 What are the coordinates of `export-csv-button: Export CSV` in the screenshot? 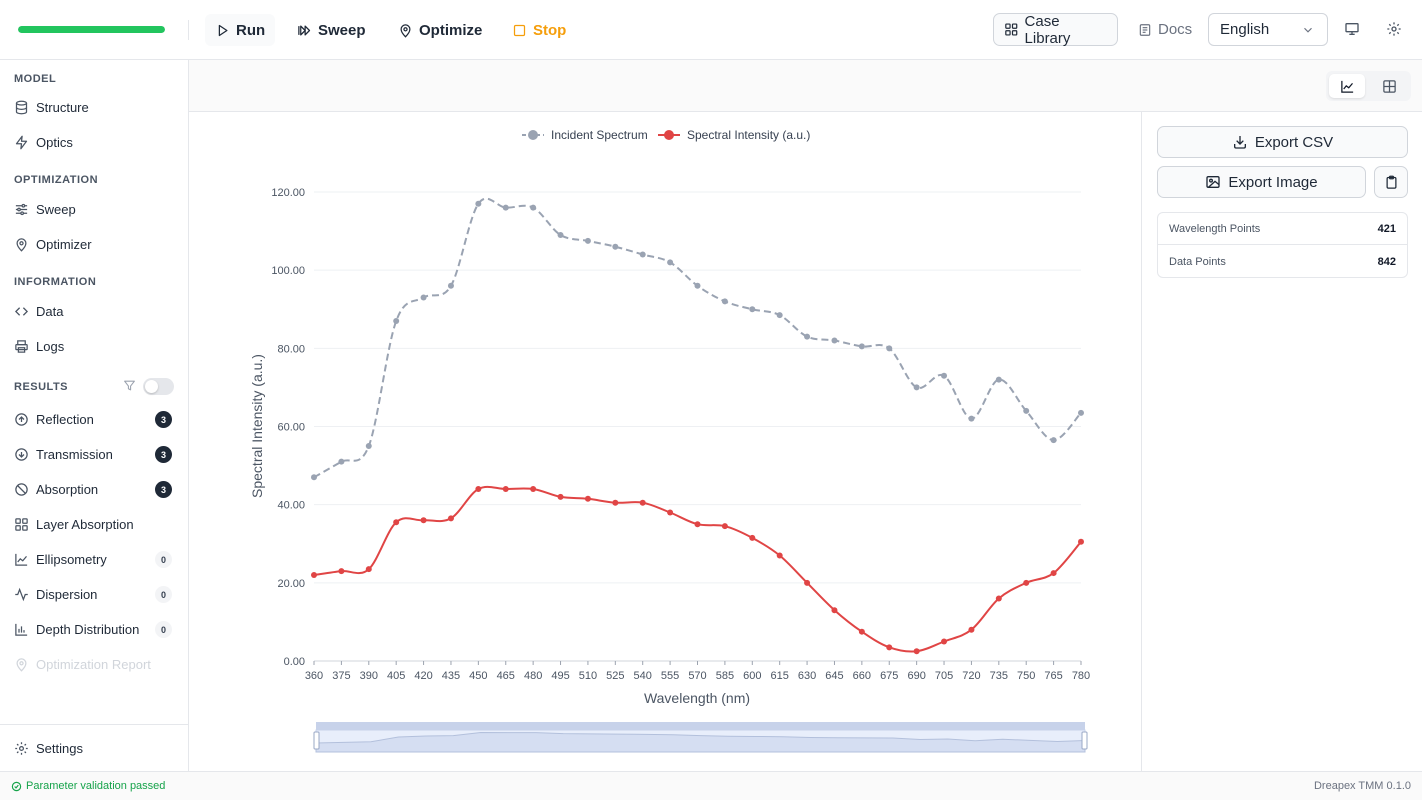 It's located at (1282, 142).